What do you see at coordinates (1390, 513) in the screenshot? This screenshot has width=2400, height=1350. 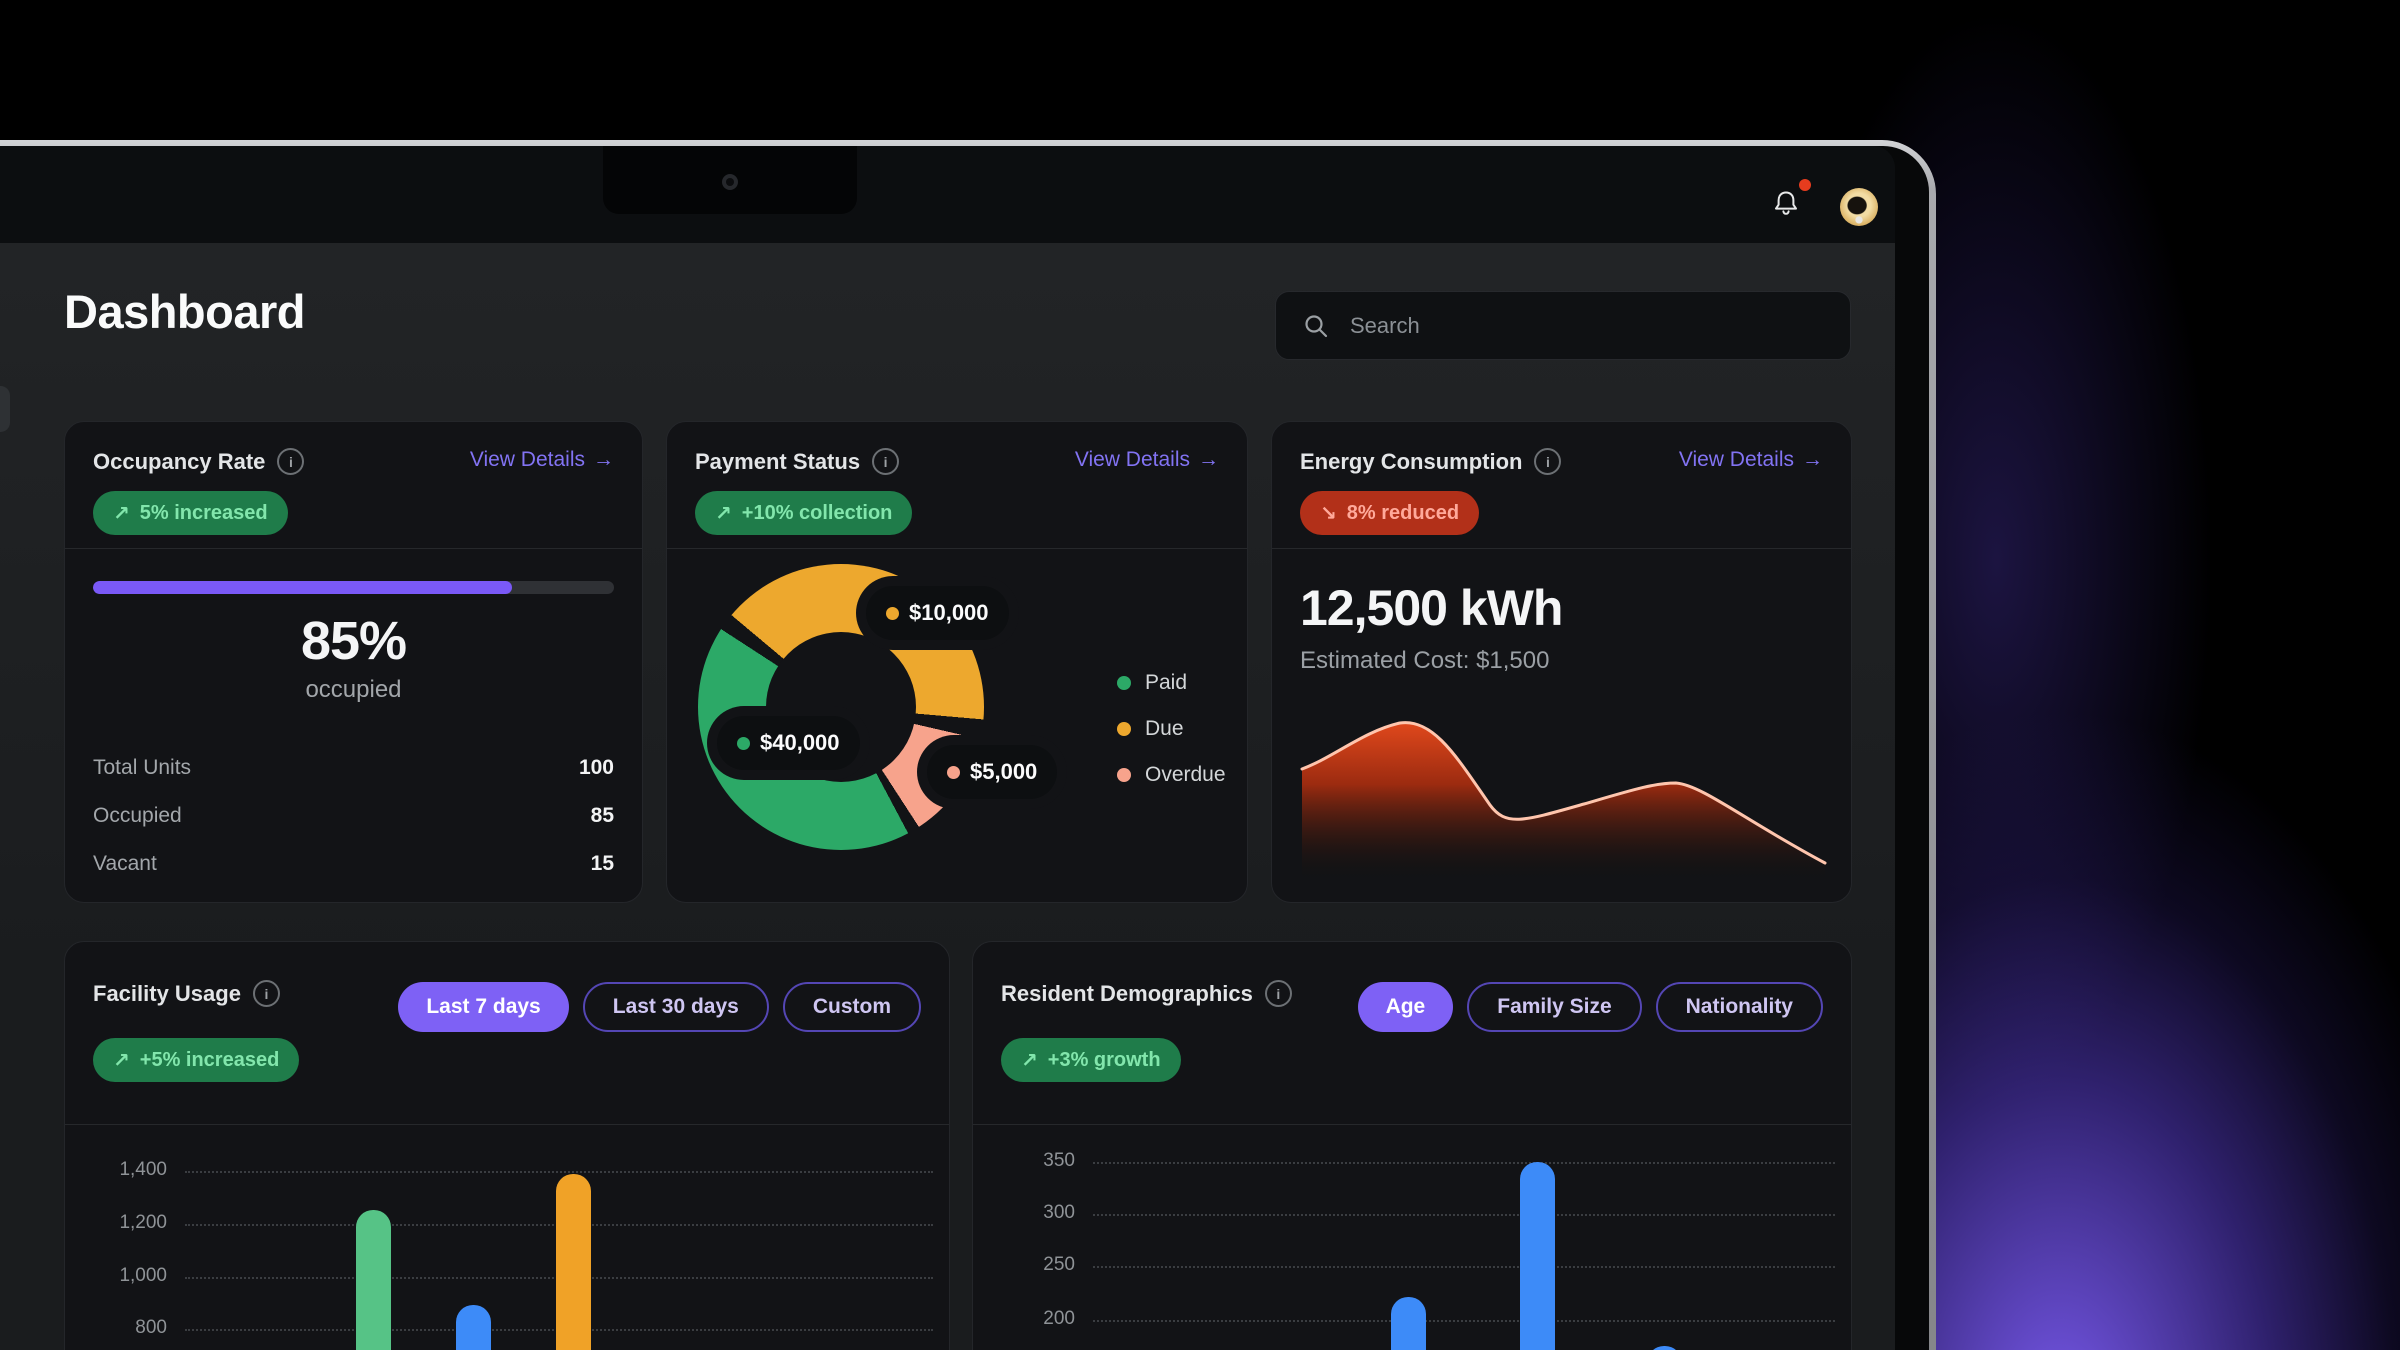 I see `trend-badge: ↘ 8% reduced` at bounding box center [1390, 513].